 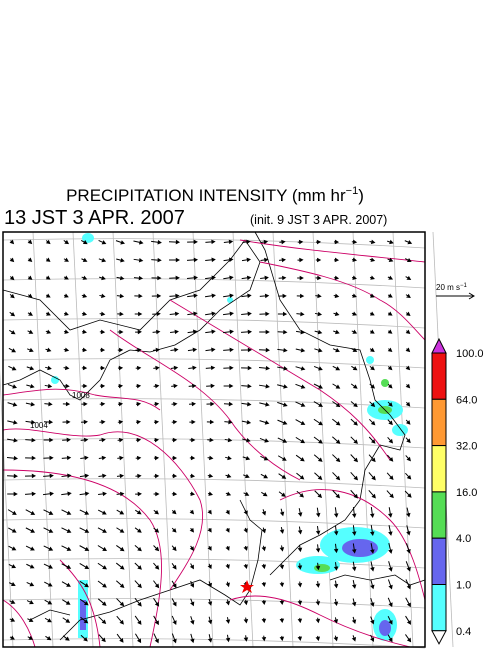 What do you see at coordinates (206, 195) in the screenshot?
I see `title-text: PRECIPITATION INTENSITY (mm hr` at bounding box center [206, 195].